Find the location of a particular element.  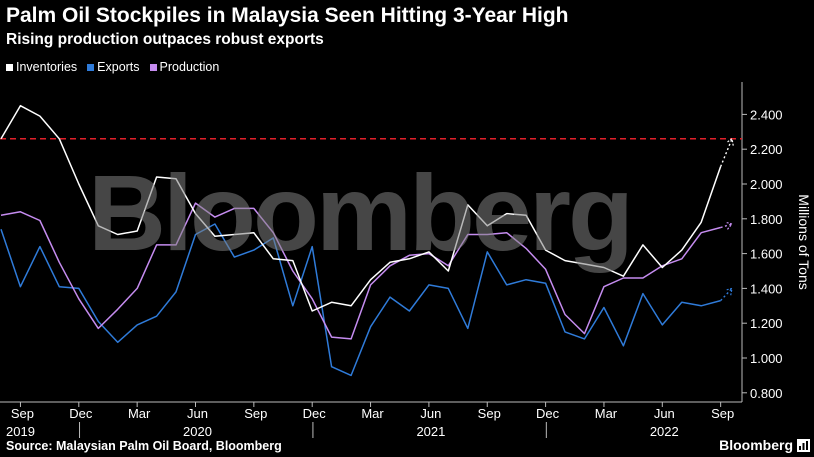

y-tick-label: 1.600 is located at coordinates (766, 254).